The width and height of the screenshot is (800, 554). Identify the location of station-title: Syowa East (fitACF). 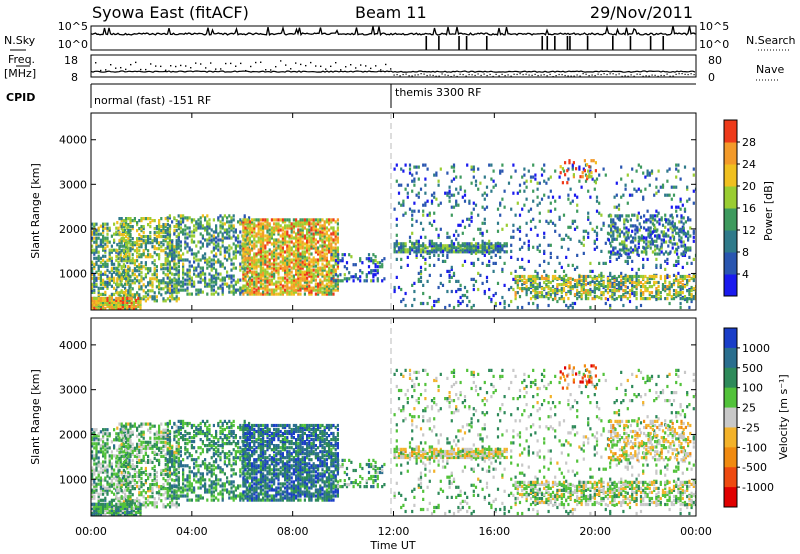
(170, 12).